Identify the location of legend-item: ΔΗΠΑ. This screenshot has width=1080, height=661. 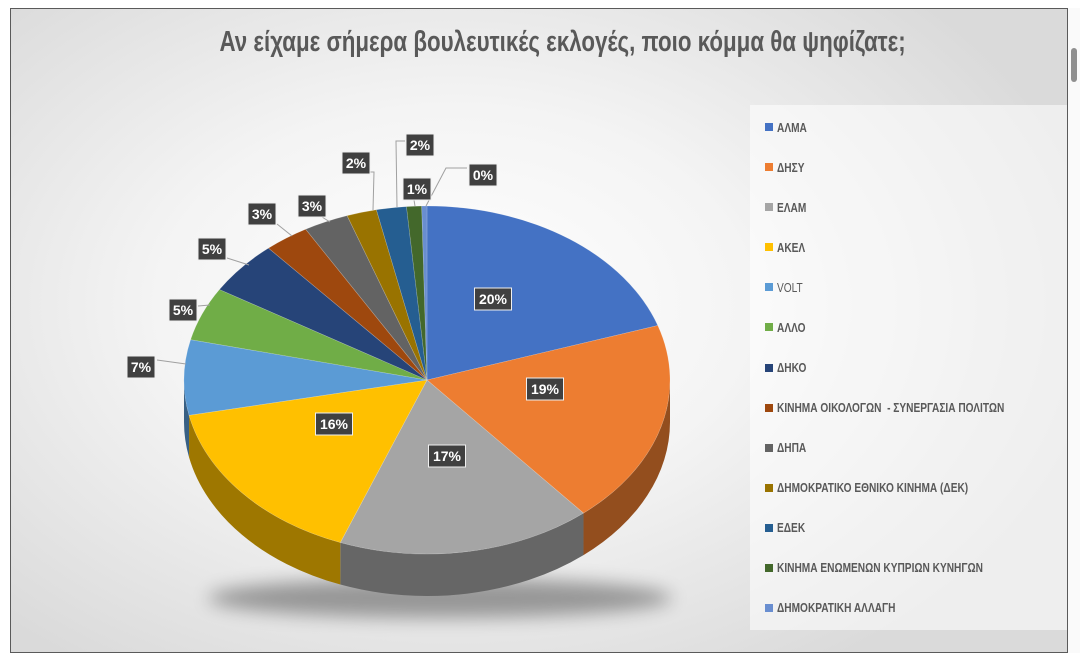
(910, 448).